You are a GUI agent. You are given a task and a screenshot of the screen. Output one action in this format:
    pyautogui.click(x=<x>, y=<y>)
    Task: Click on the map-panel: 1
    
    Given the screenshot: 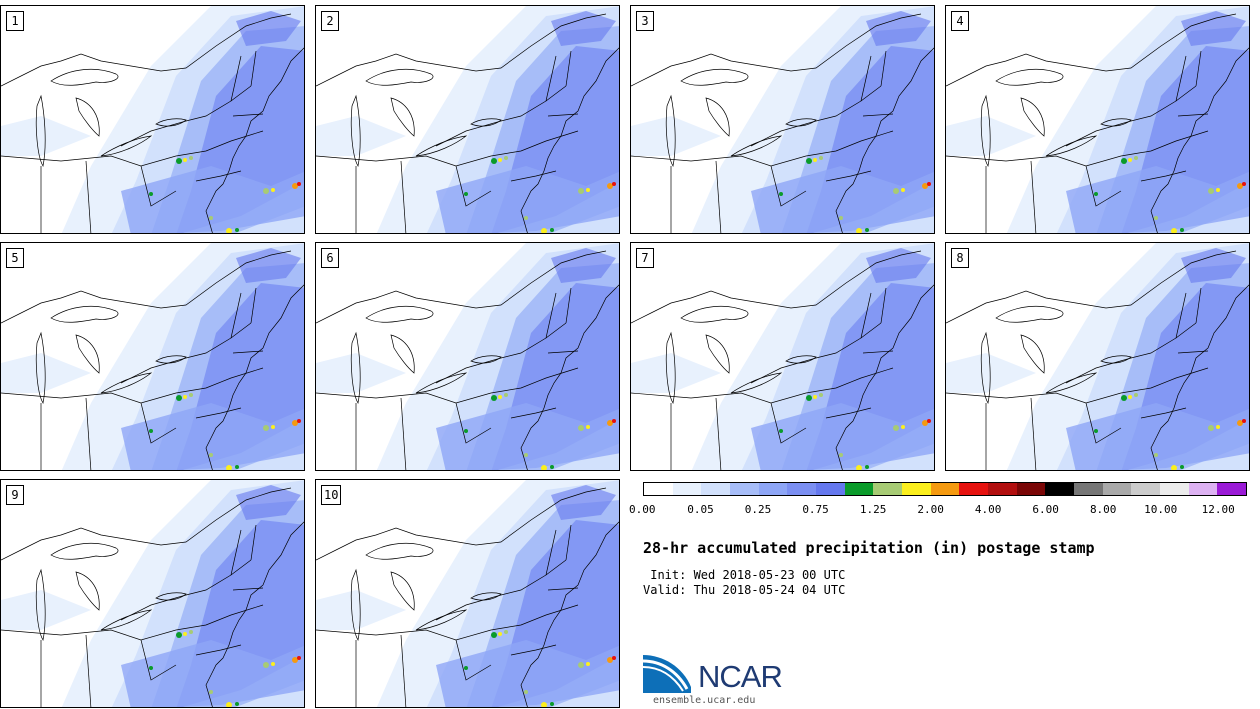 What is the action you would take?
    pyautogui.click(x=152, y=119)
    